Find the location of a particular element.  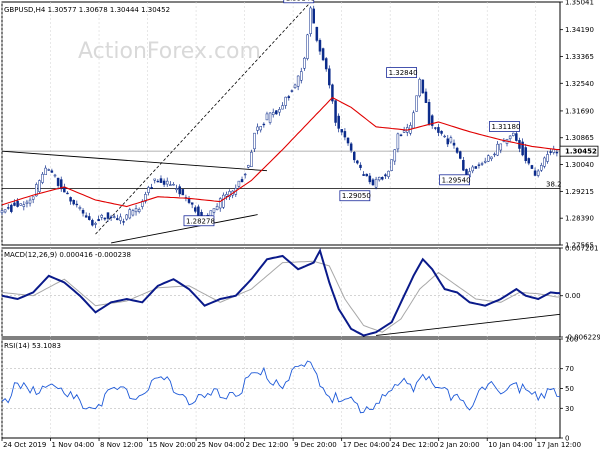

x-tick-label: 10 Jan 04:00 is located at coordinates (510, 445).